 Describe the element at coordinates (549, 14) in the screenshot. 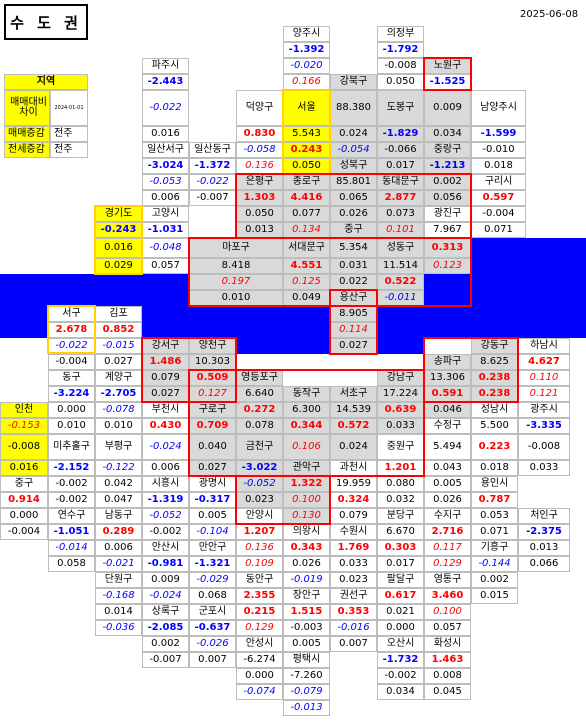

I see `report-date: 2025-06-08` at that location.